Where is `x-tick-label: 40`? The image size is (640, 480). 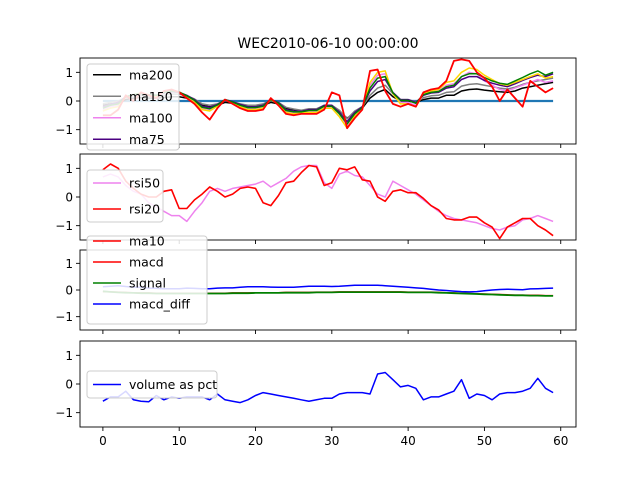 x-tick-label: 40 is located at coordinates (407, 441).